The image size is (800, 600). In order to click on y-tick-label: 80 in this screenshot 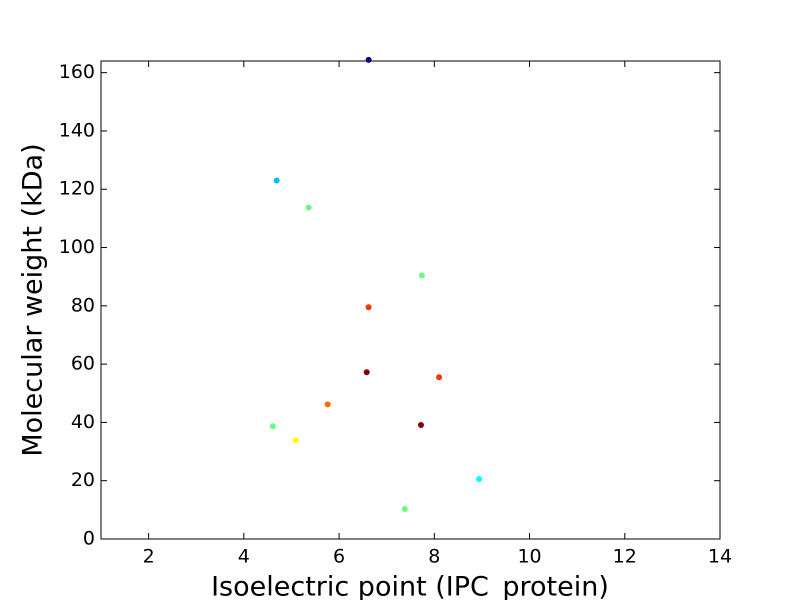, I will do `click(83, 305)`.